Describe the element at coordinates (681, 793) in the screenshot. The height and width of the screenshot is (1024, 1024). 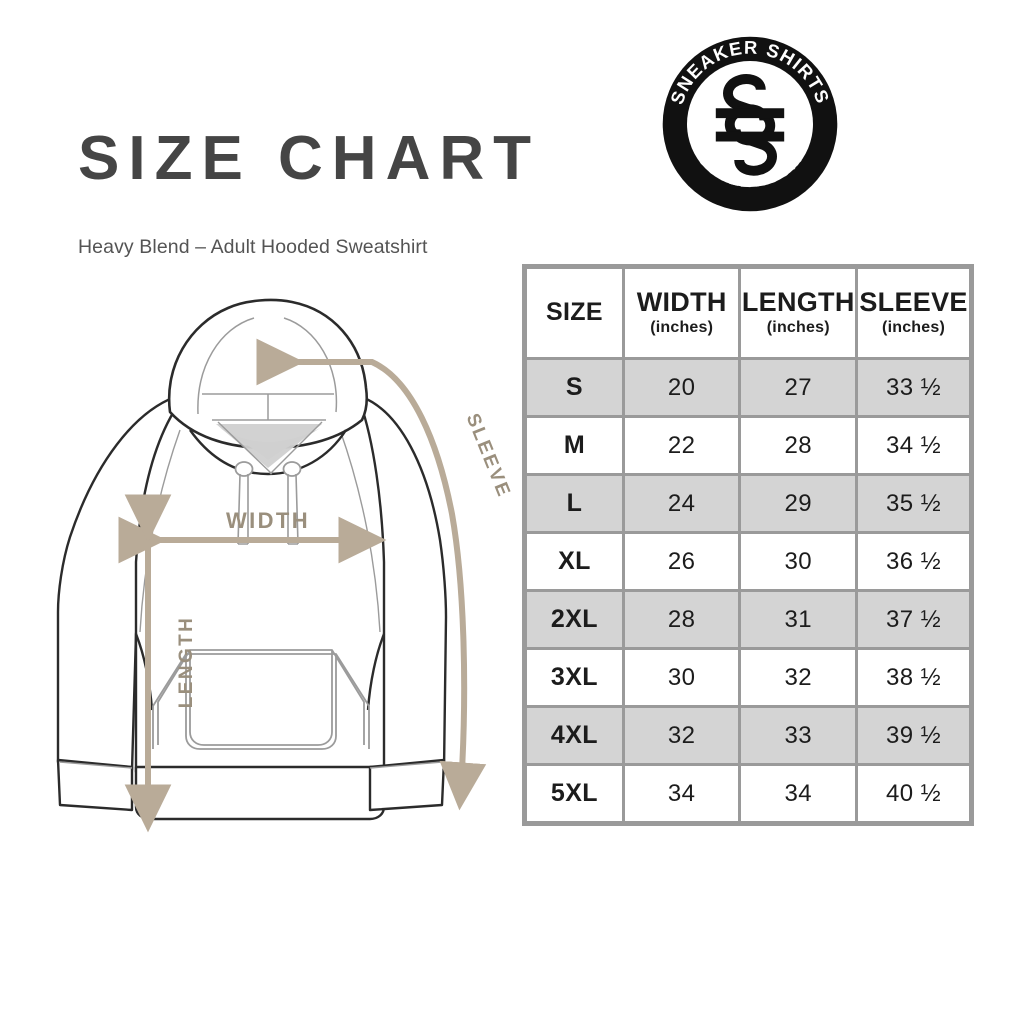
I see `cell-width: 34` at that location.